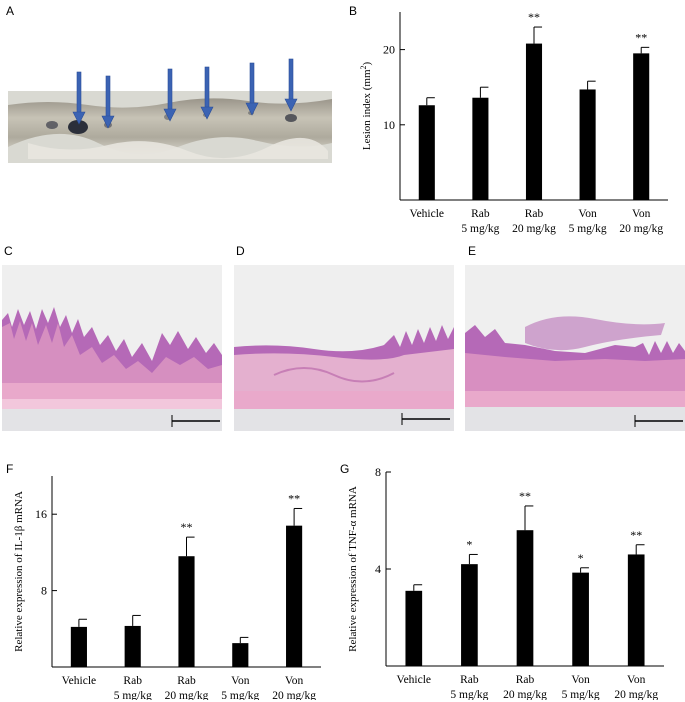 The image size is (685, 702). I want to click on histology-image-e, so click(575, 348).